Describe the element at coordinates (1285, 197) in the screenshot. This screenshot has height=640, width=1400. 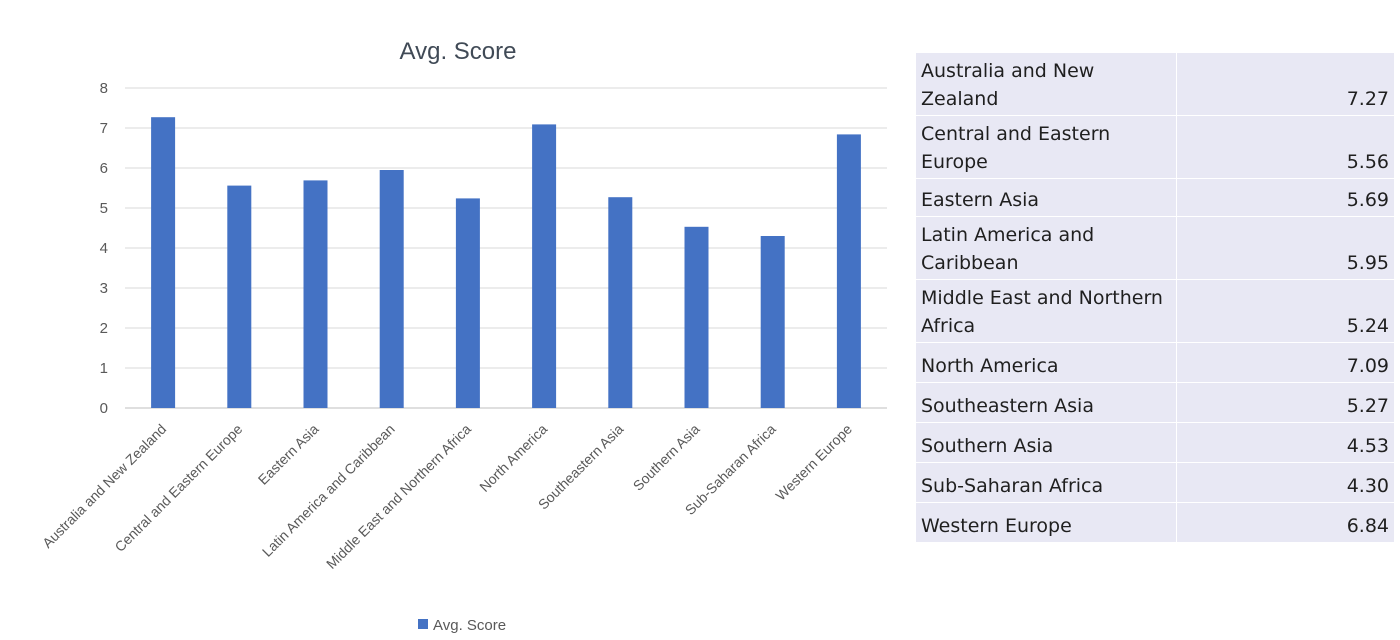
I see `score-cell: 5.69` at that location.